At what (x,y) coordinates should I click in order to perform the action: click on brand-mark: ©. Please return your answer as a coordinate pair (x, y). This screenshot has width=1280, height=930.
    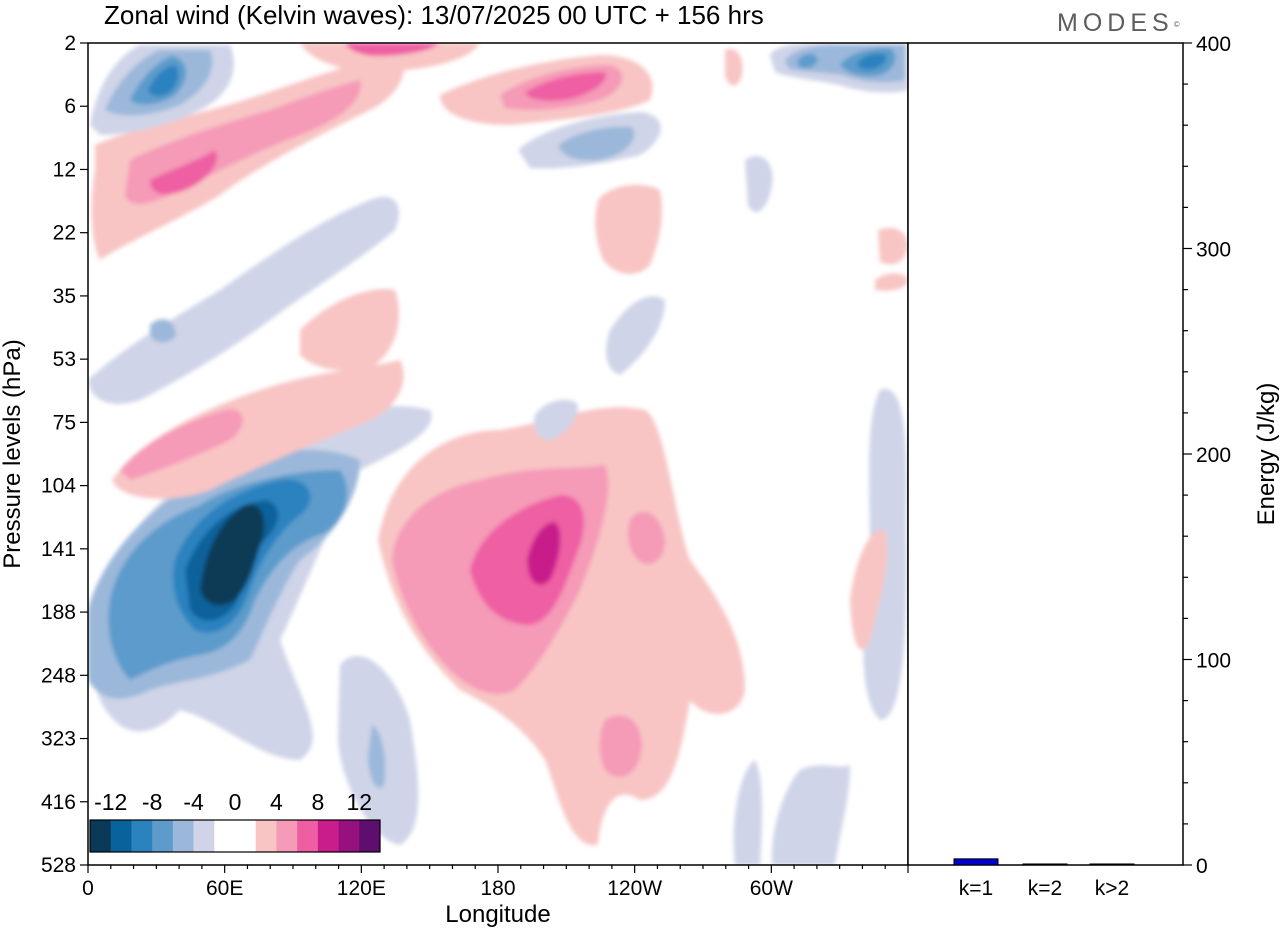
    Looking at the image, I should click on (1176, 24).